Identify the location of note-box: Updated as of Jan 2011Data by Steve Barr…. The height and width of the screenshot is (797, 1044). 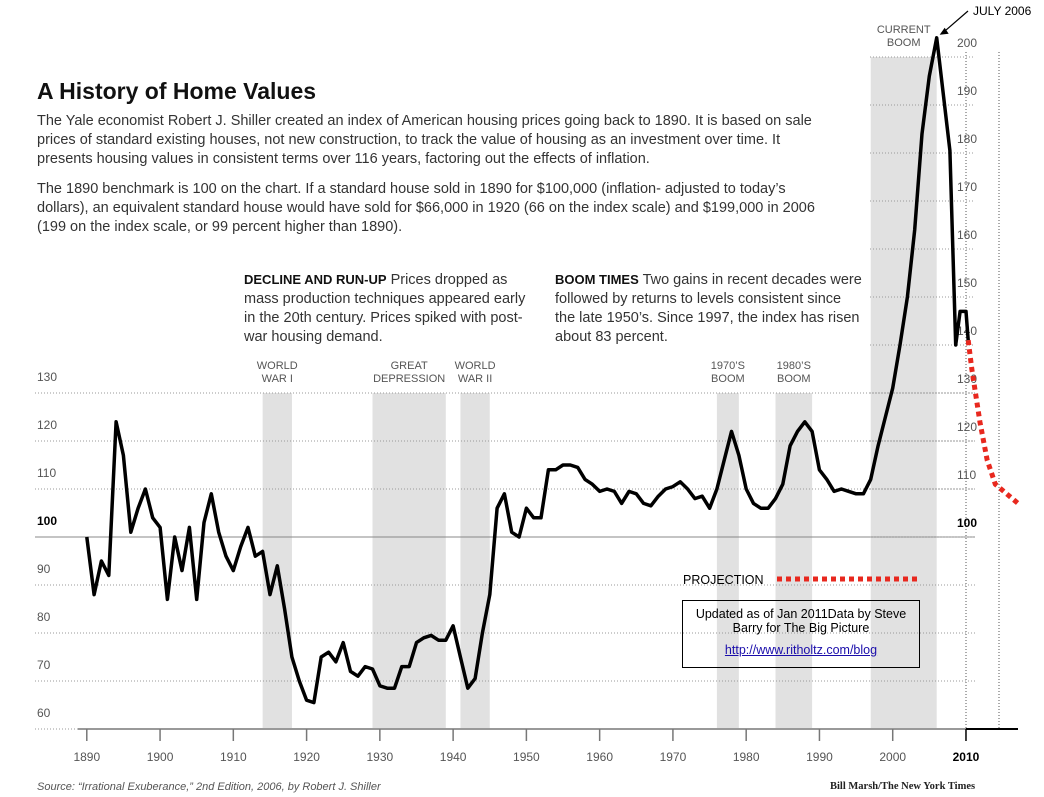
(801, 634).